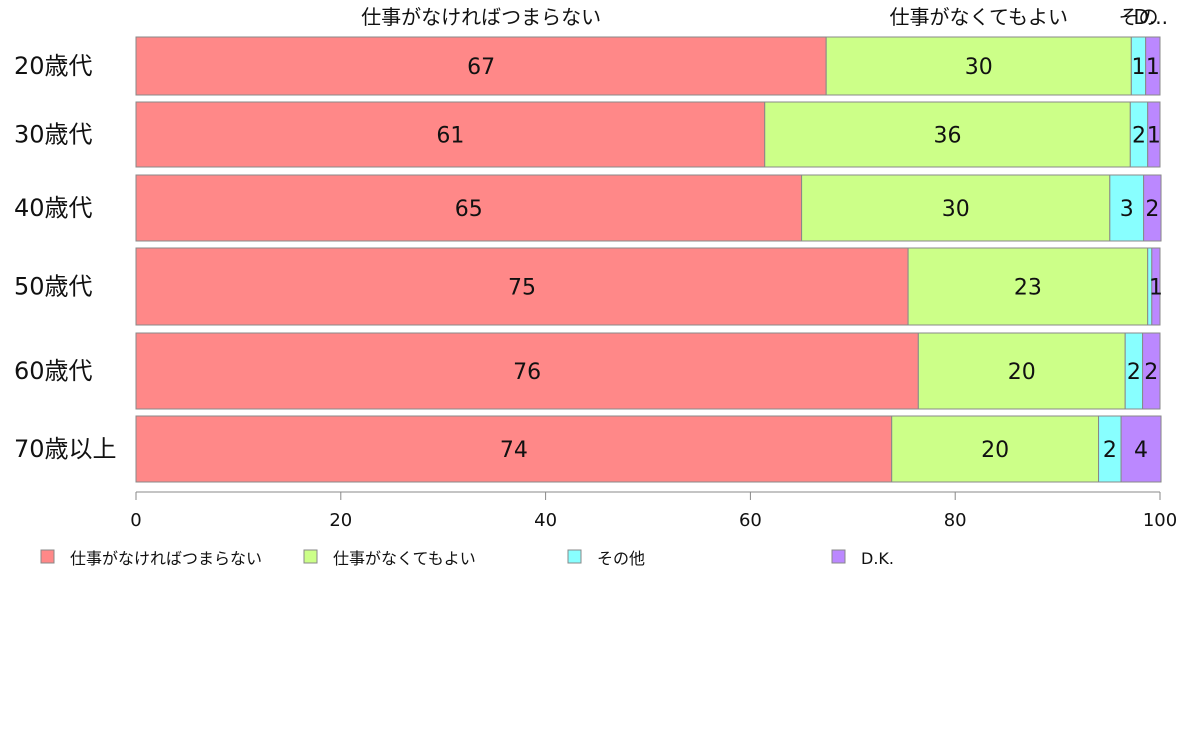 This screenshot has width=1188, height=736. Describe the element at coordinates (53, 371) in the screenshot. I see `category-label: 60歳代` at that location.